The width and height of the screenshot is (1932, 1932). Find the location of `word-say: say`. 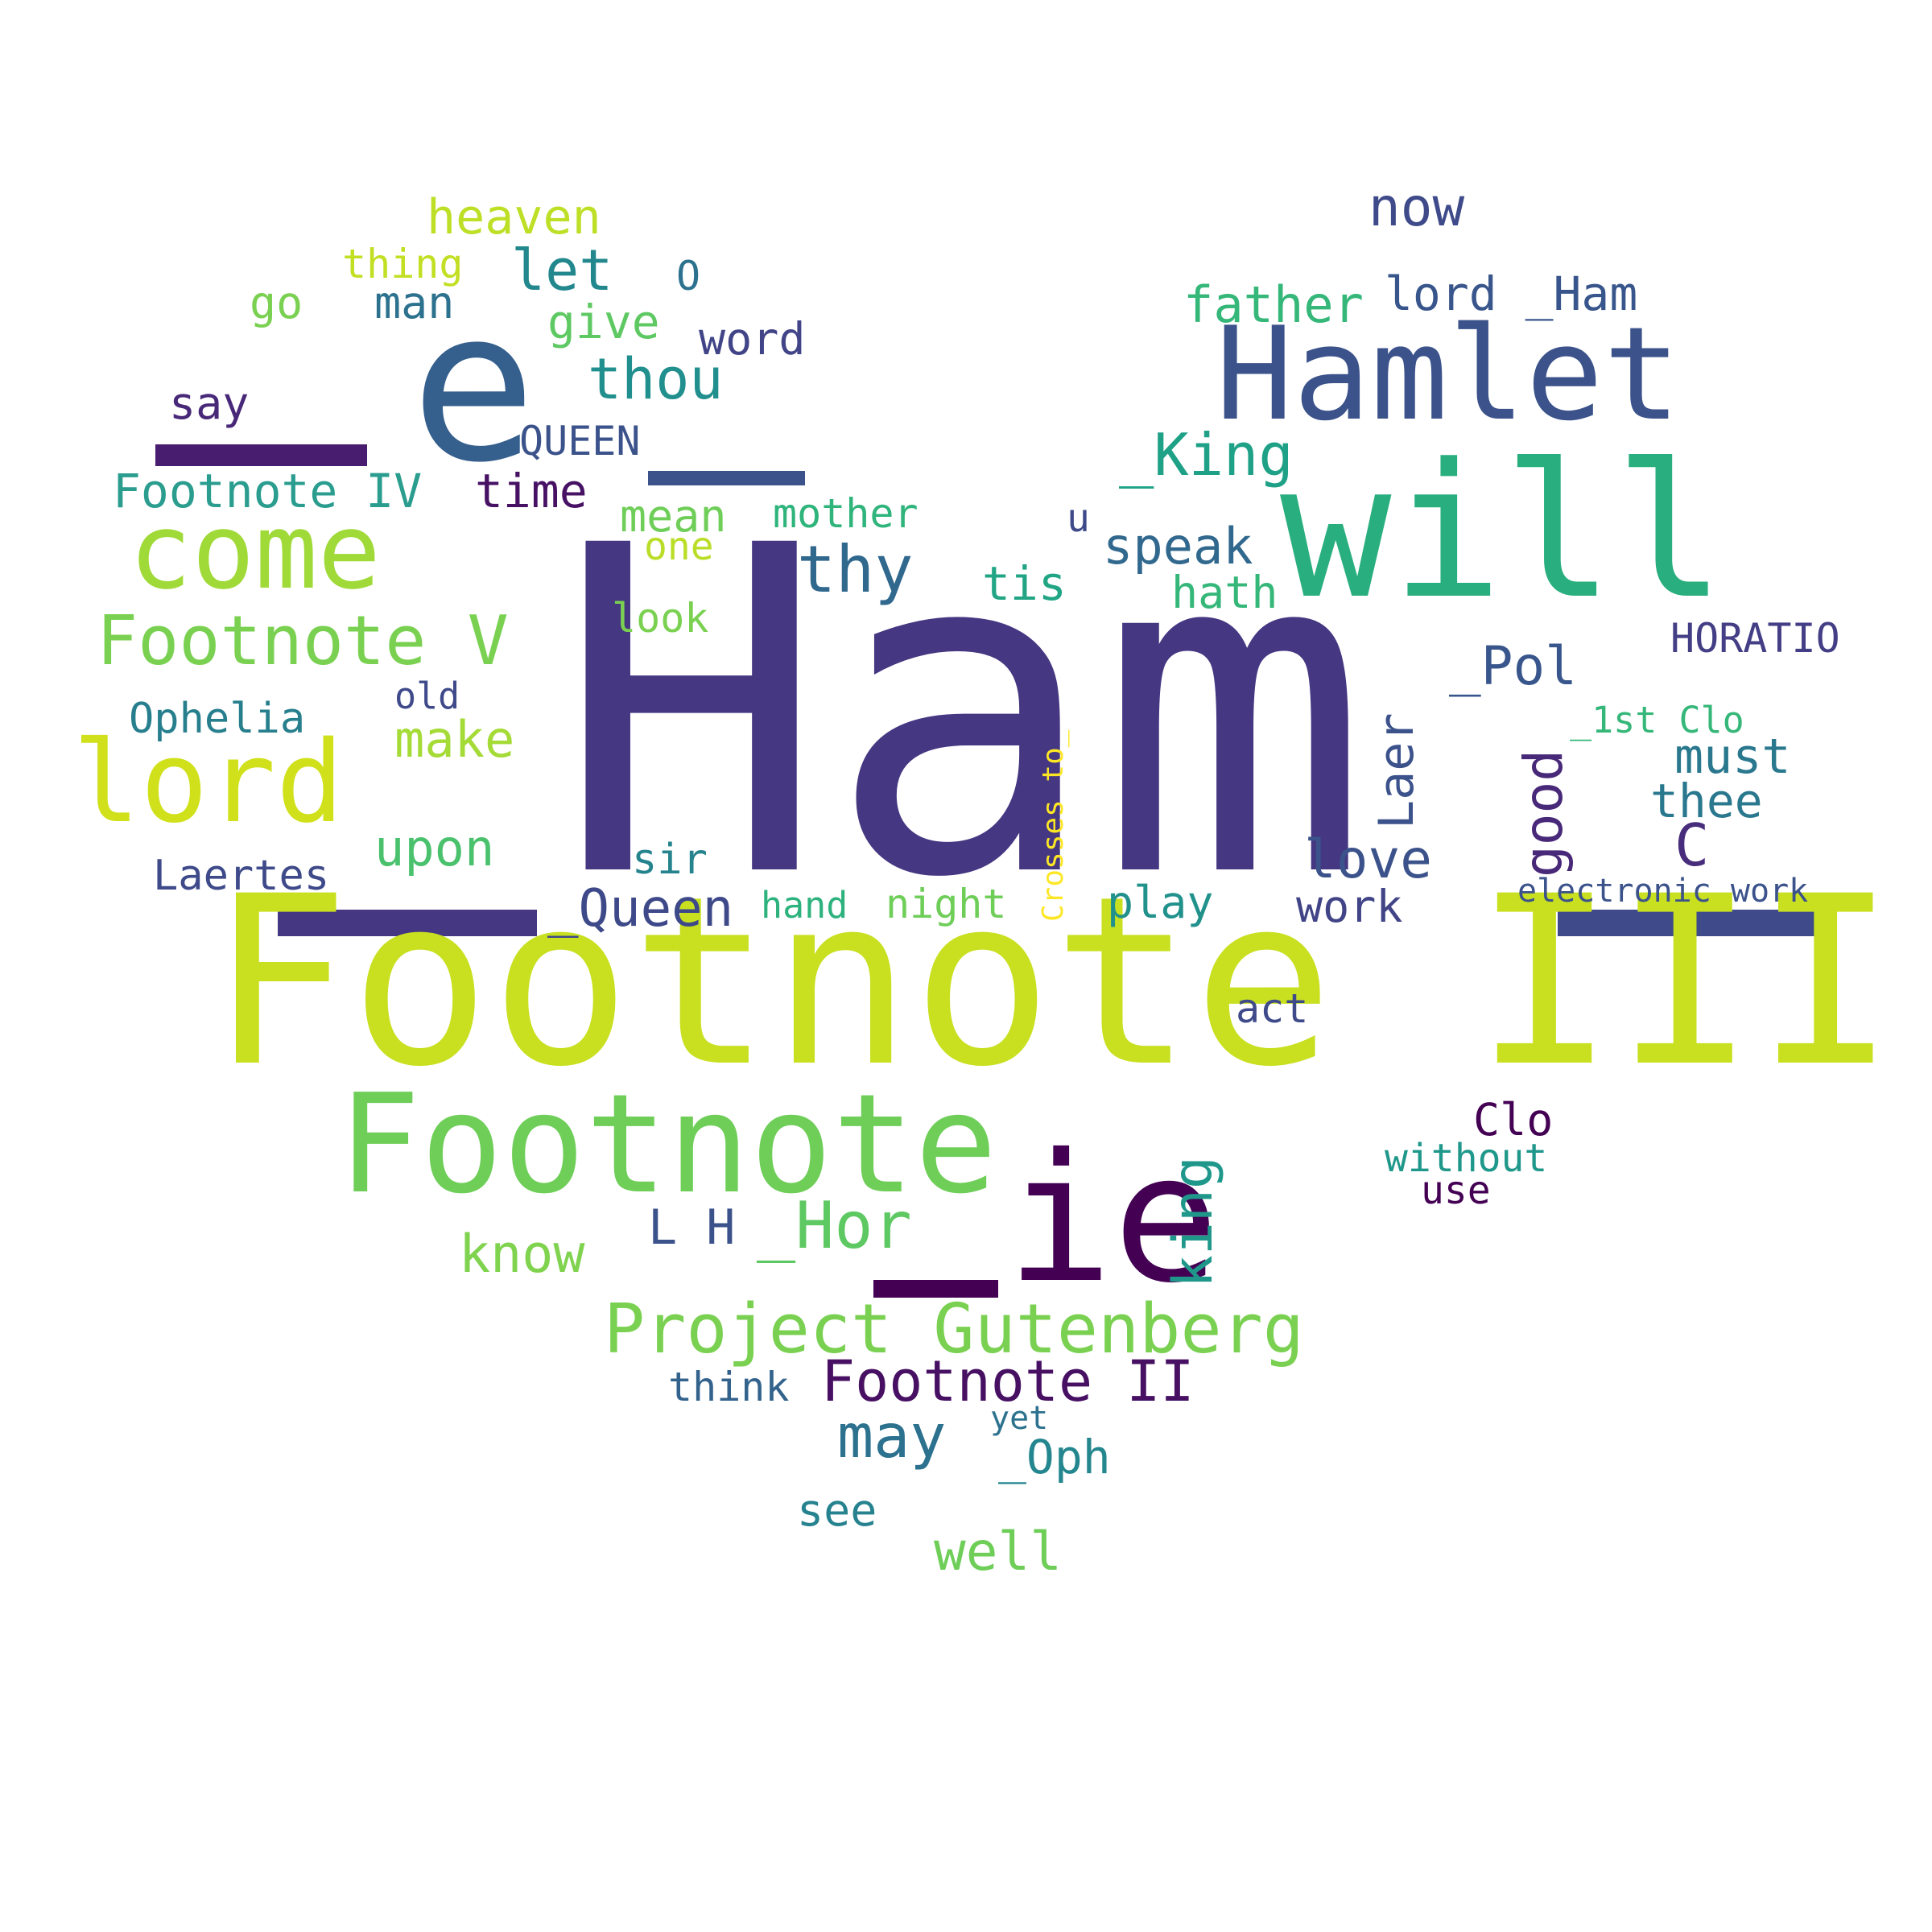

word-say: say is located at coordinates (209, 403).